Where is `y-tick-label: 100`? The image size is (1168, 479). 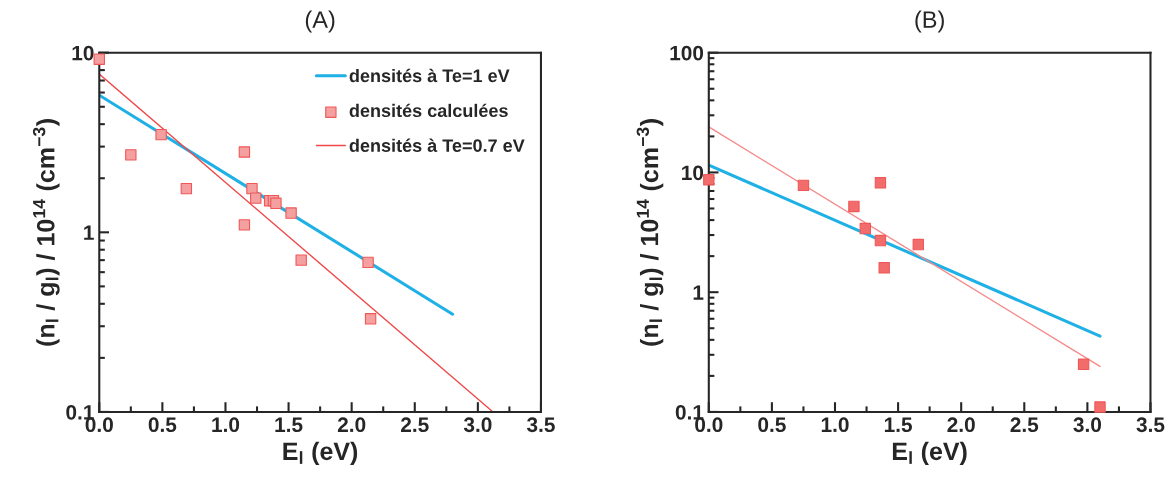
y-tick-label: 100 is located at coordinates (687, 53).